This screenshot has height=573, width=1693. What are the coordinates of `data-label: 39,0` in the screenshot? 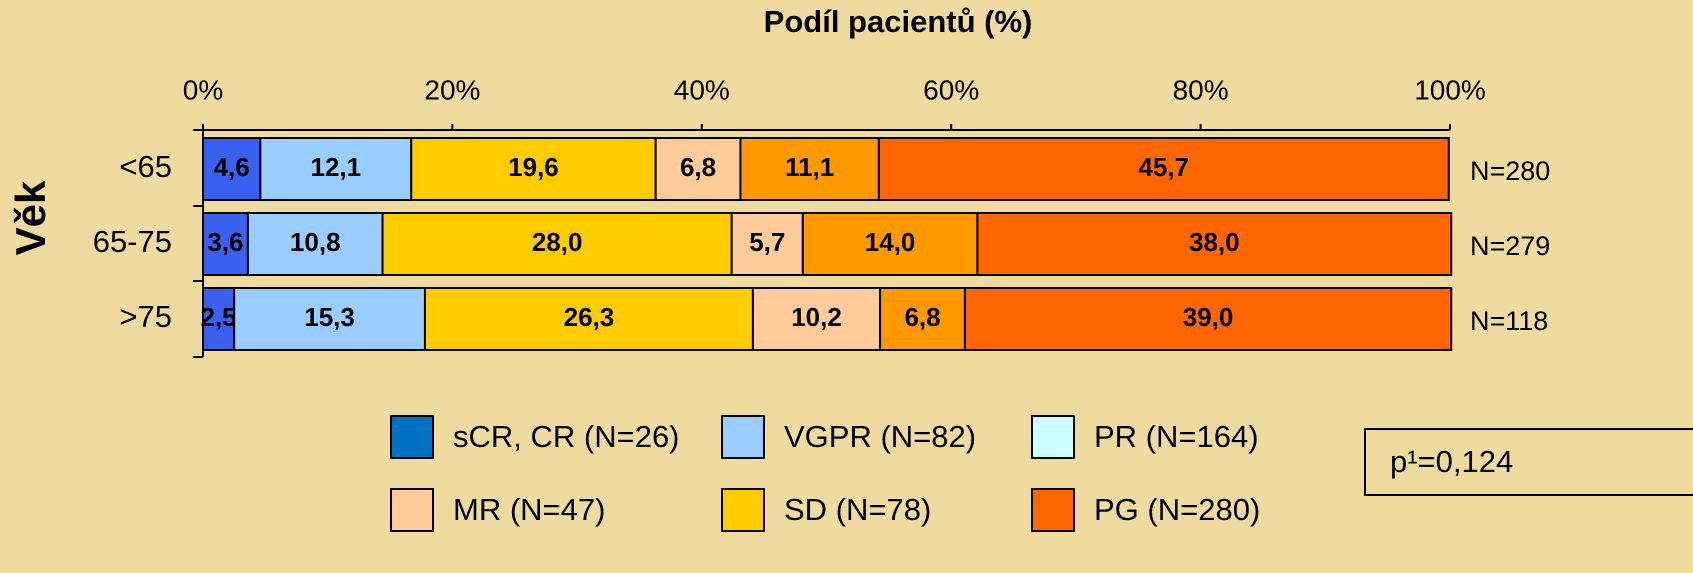 It's located at (1208, 317).